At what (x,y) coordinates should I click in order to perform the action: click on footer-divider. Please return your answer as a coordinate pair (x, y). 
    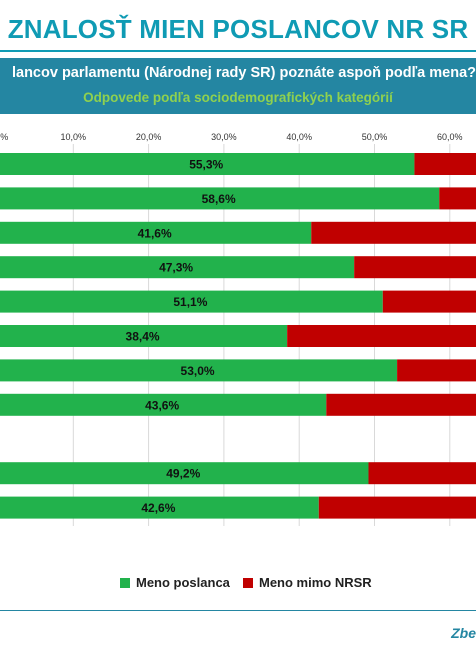
    Looking at the image, I should click on (238, 610).